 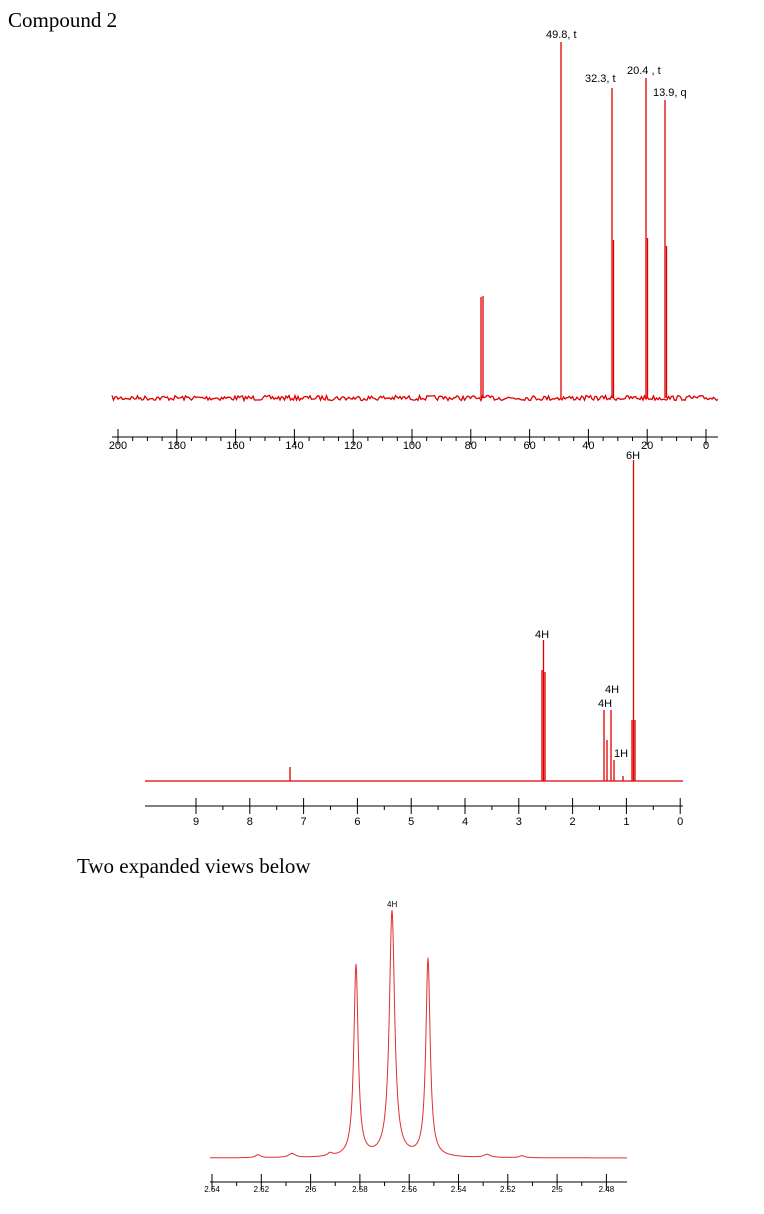 I want to click on tick-label: 160, so click(x=235, y=446).